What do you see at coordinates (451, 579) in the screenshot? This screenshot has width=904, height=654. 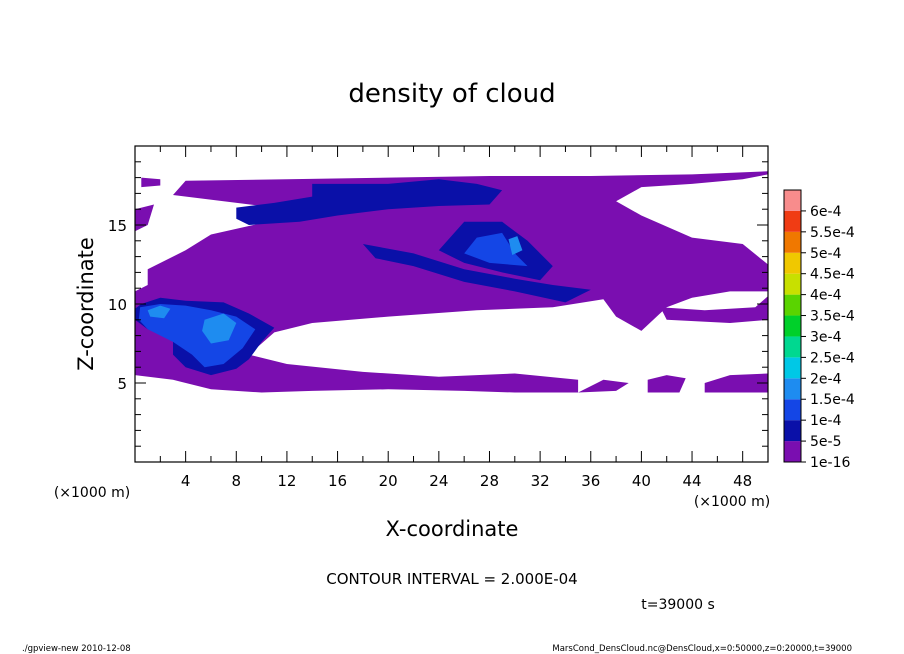 I see `contour-interval: CONTOUR INTERVAL = 2.000E-04` at bounding box center [451, 579].